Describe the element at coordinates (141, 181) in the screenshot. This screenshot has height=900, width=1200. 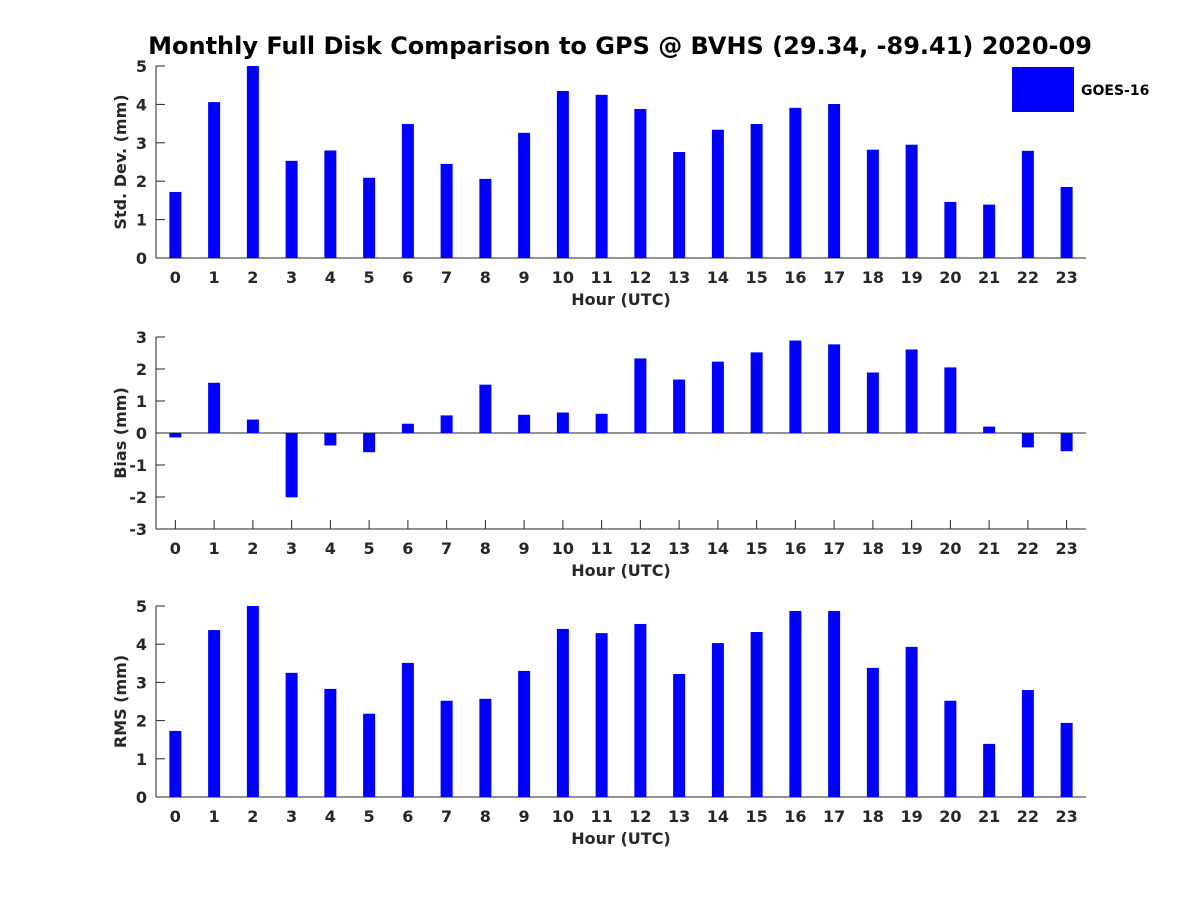
I see `y-tick-label: 2` at that location.